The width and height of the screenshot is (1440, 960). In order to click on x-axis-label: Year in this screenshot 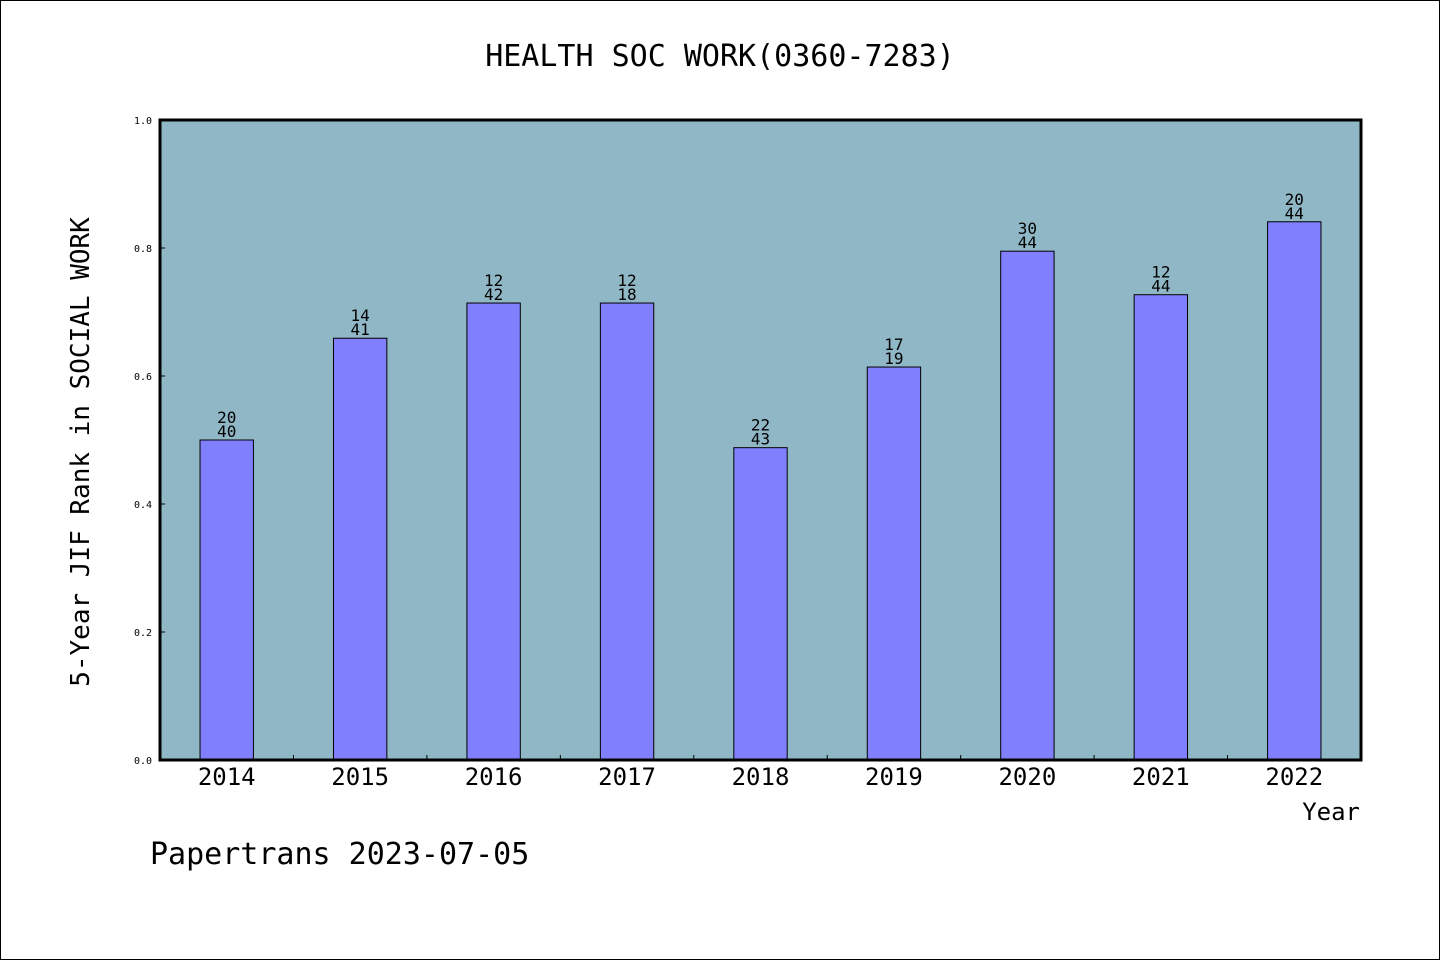, I will do `click(1331, 812)`.